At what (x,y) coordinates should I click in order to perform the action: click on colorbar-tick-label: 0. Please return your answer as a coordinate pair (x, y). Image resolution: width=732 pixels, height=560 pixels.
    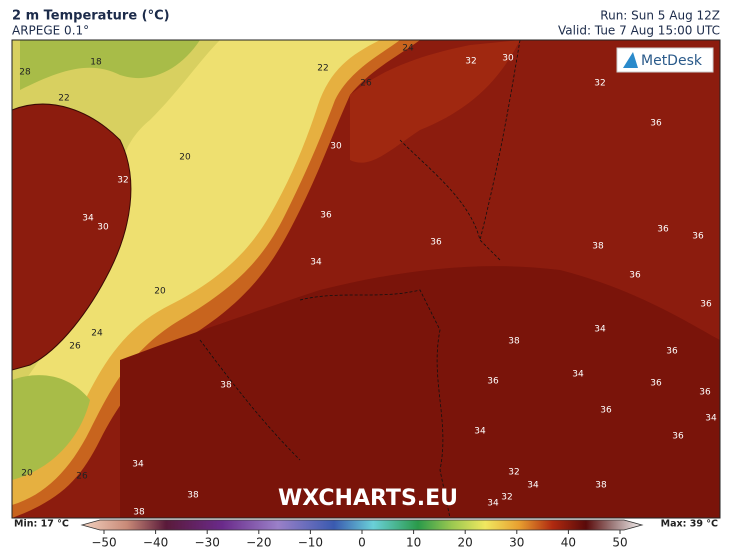
    Looking at the image, I should click on (362, 543).